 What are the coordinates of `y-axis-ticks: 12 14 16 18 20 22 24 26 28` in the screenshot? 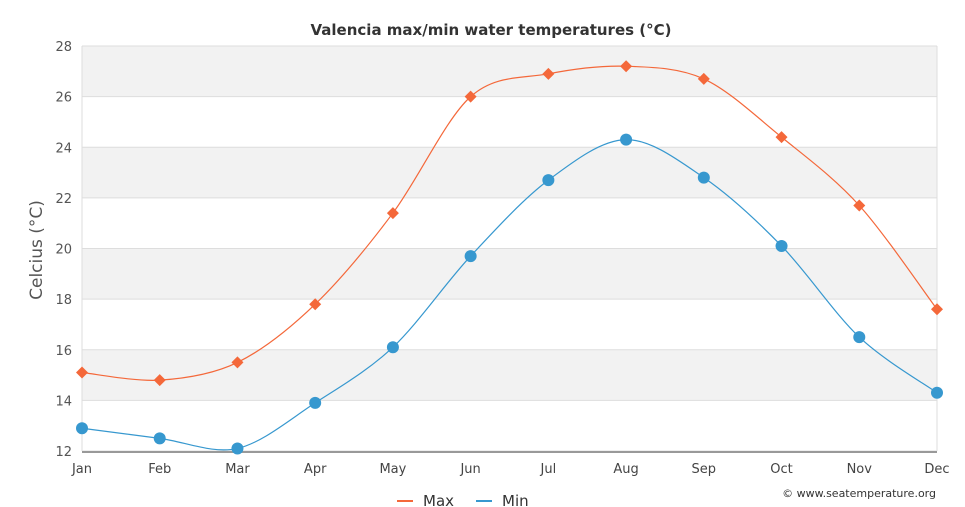 It's located at (63, 250).